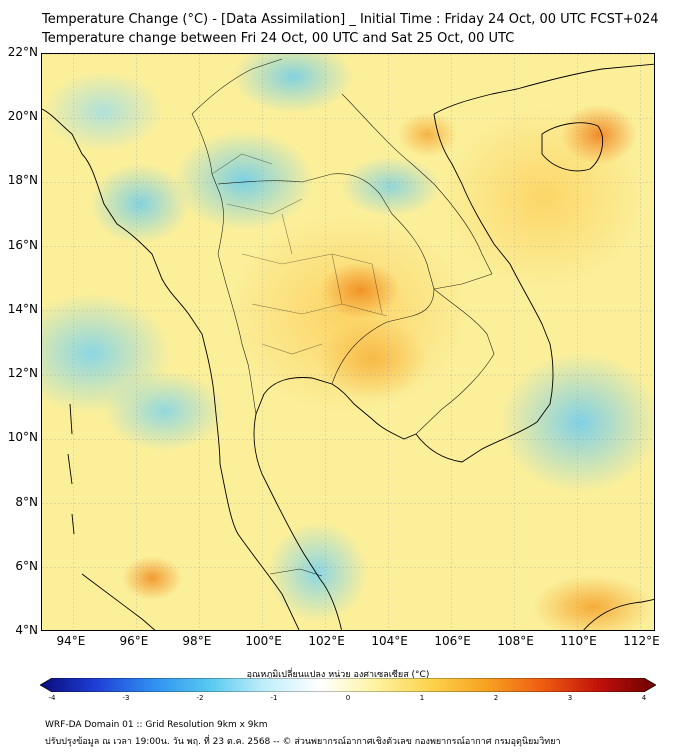  I want to click on lat-label: 18°N, so click(22, 180).